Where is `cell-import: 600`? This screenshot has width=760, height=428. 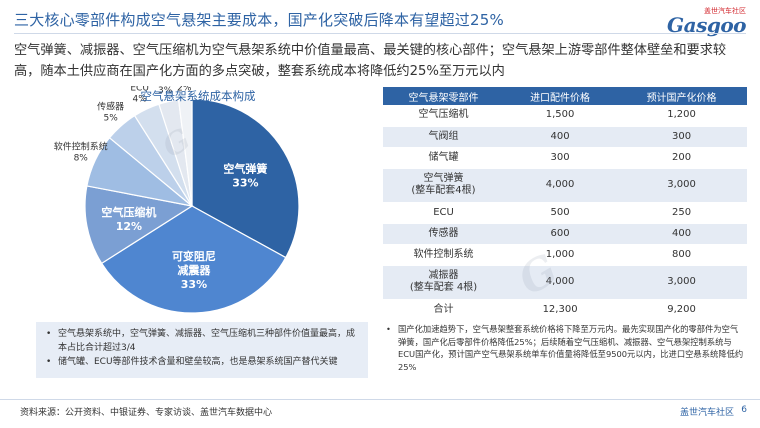
cell-import: 600 is located at coordinates (560, 234).